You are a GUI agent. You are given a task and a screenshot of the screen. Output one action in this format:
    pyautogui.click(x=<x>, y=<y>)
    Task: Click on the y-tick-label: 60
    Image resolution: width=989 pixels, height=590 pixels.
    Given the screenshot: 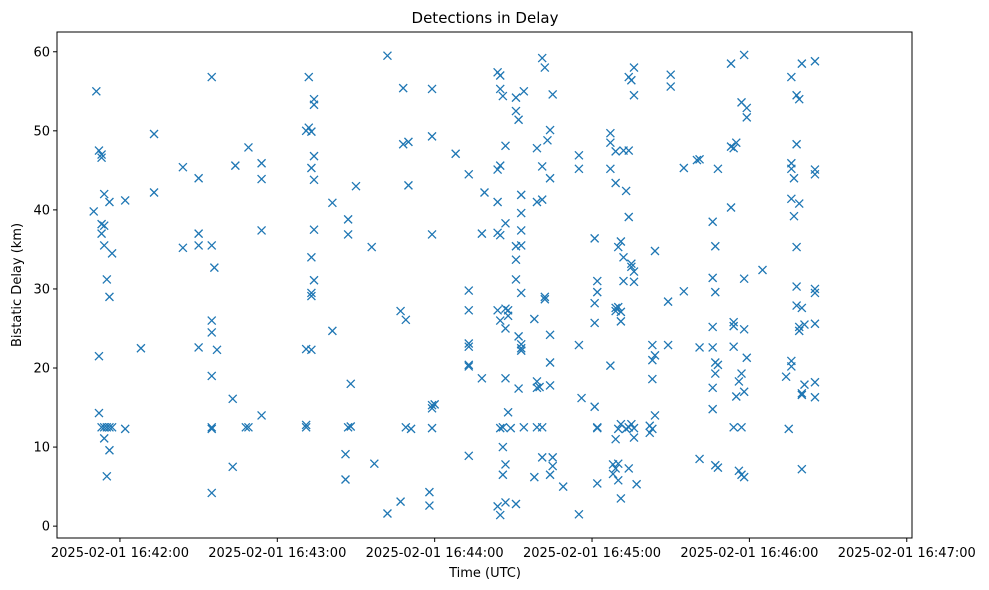 What is the action you would take?
    pyautogui.click(x=41, y=52)
    